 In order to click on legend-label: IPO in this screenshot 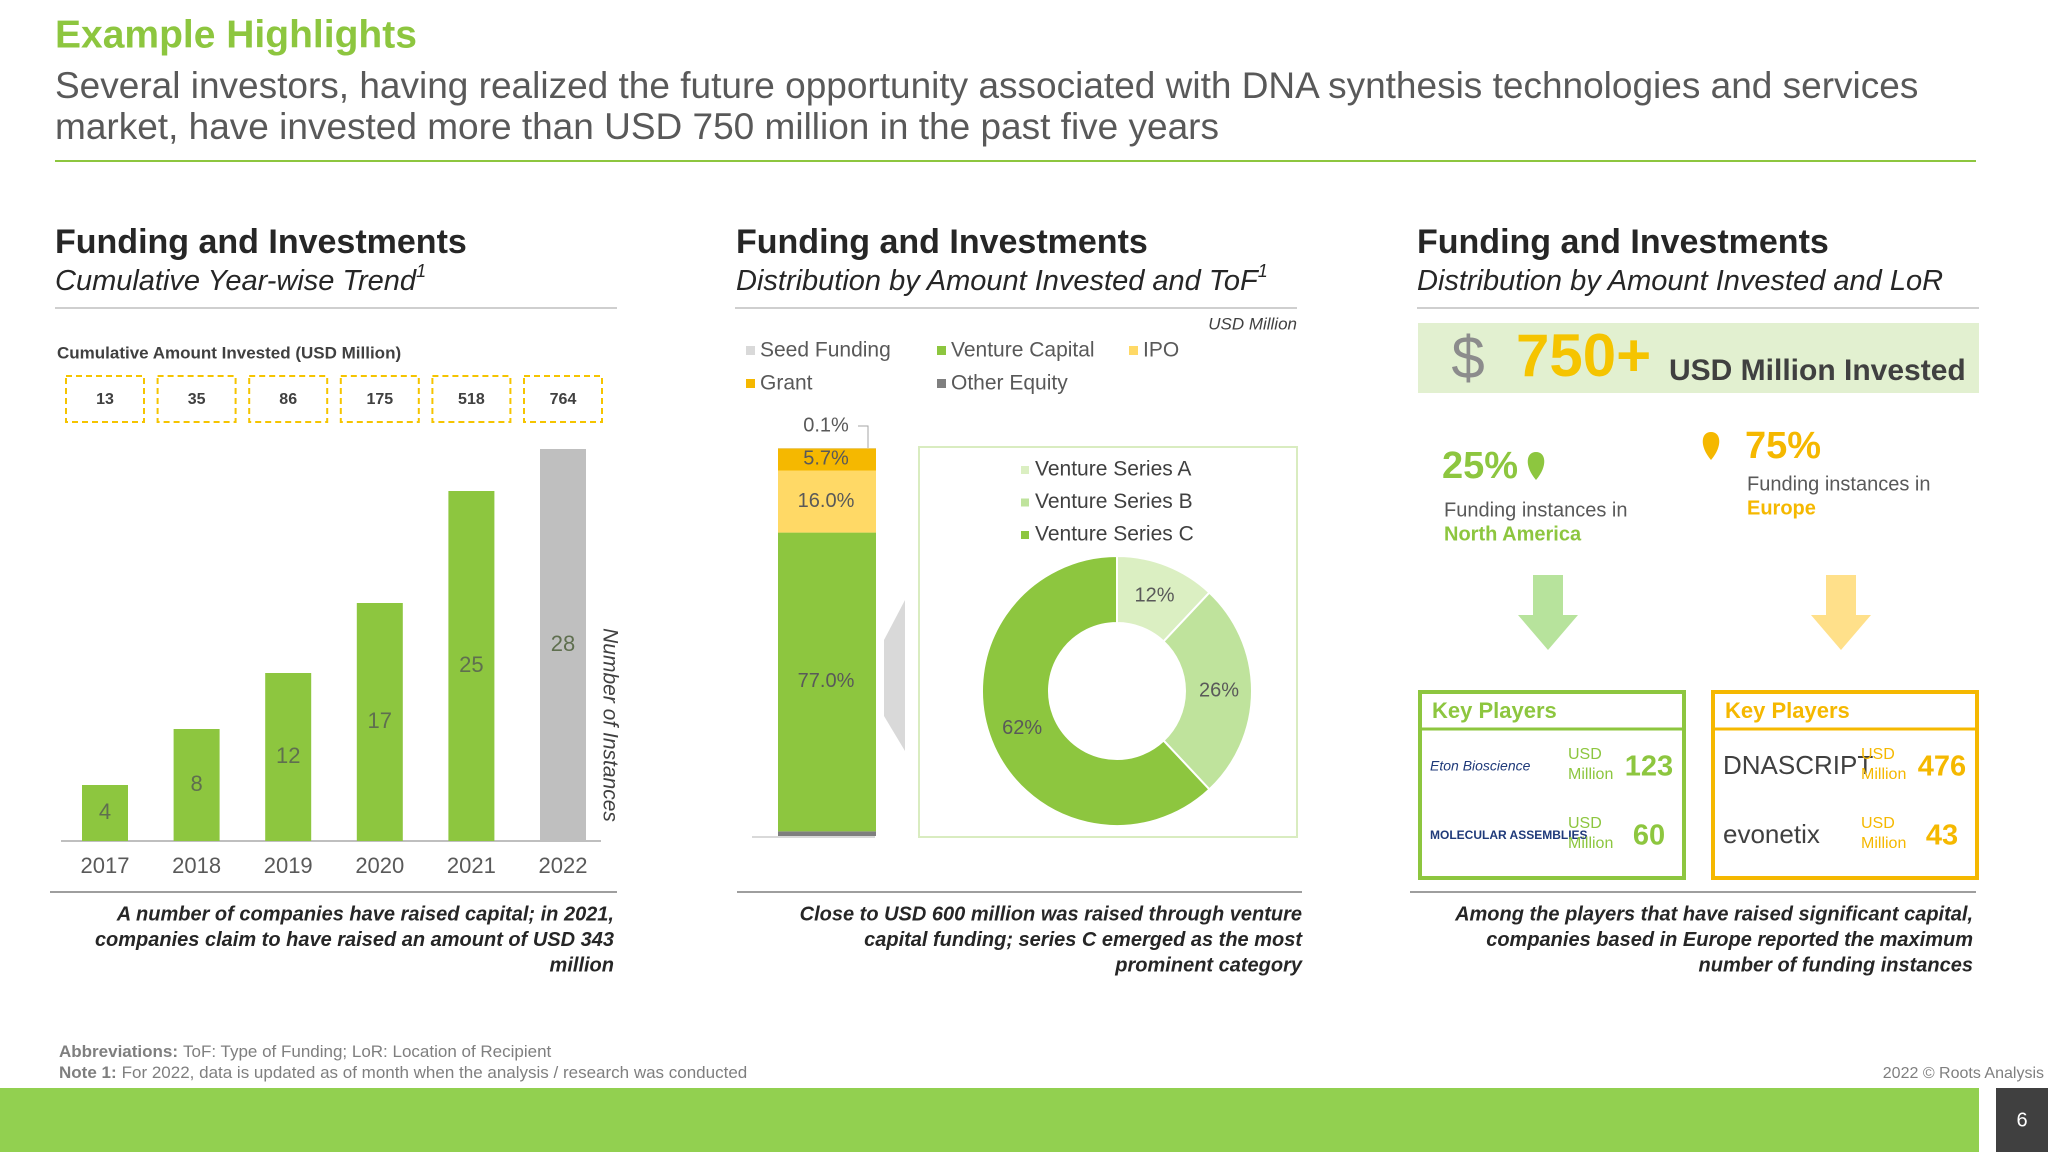, I will do `click(1161, 350)`.